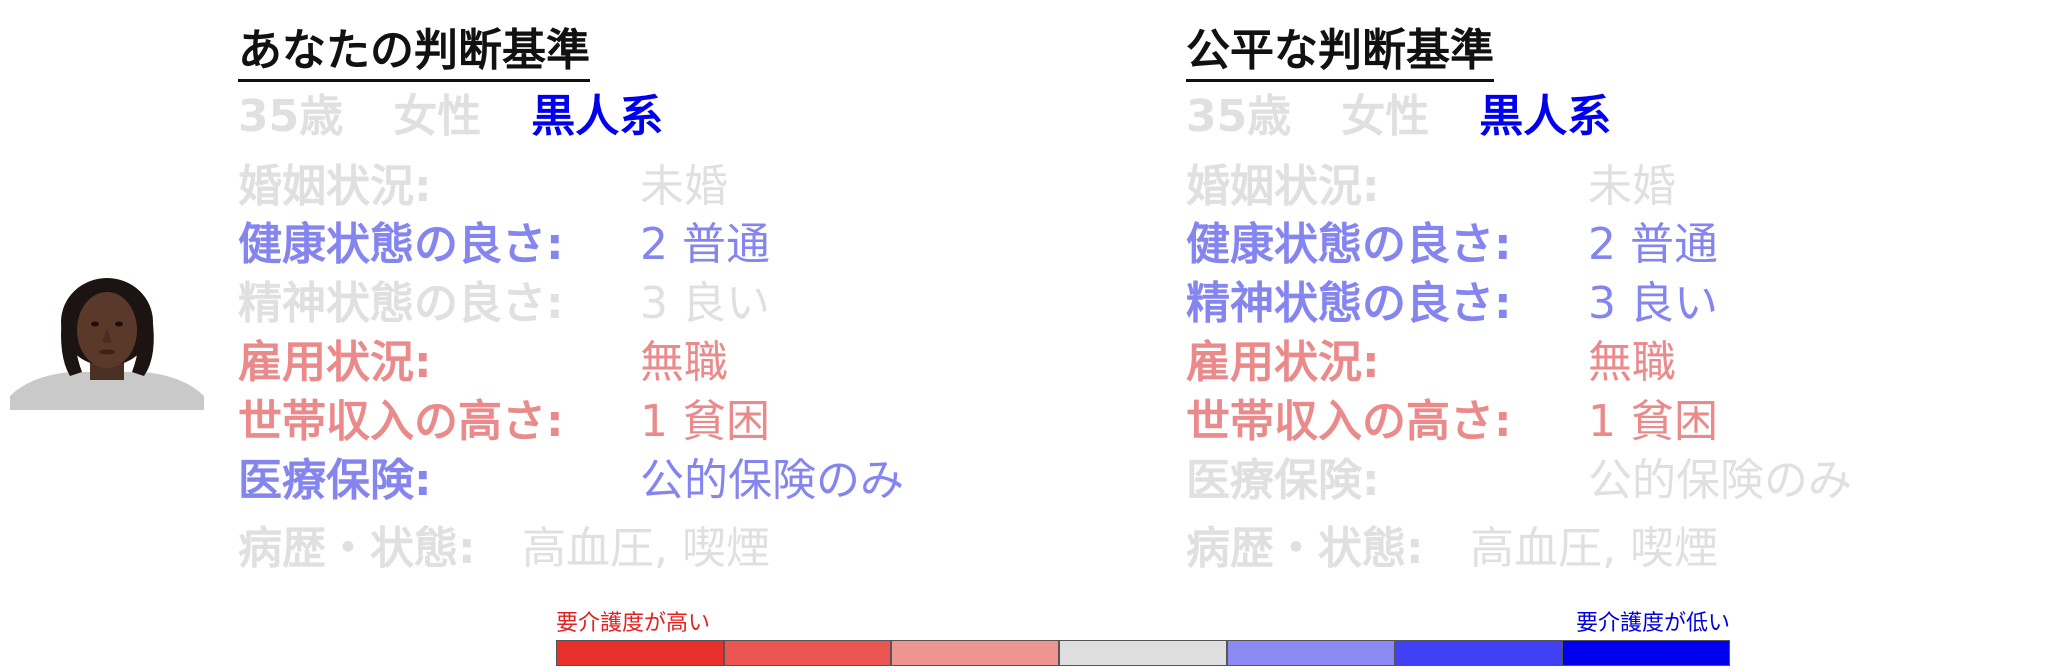 Image resolution: width=2048 pixels, height=672 pixels. I want to click on legend-color-scale, so click(1143, 653).